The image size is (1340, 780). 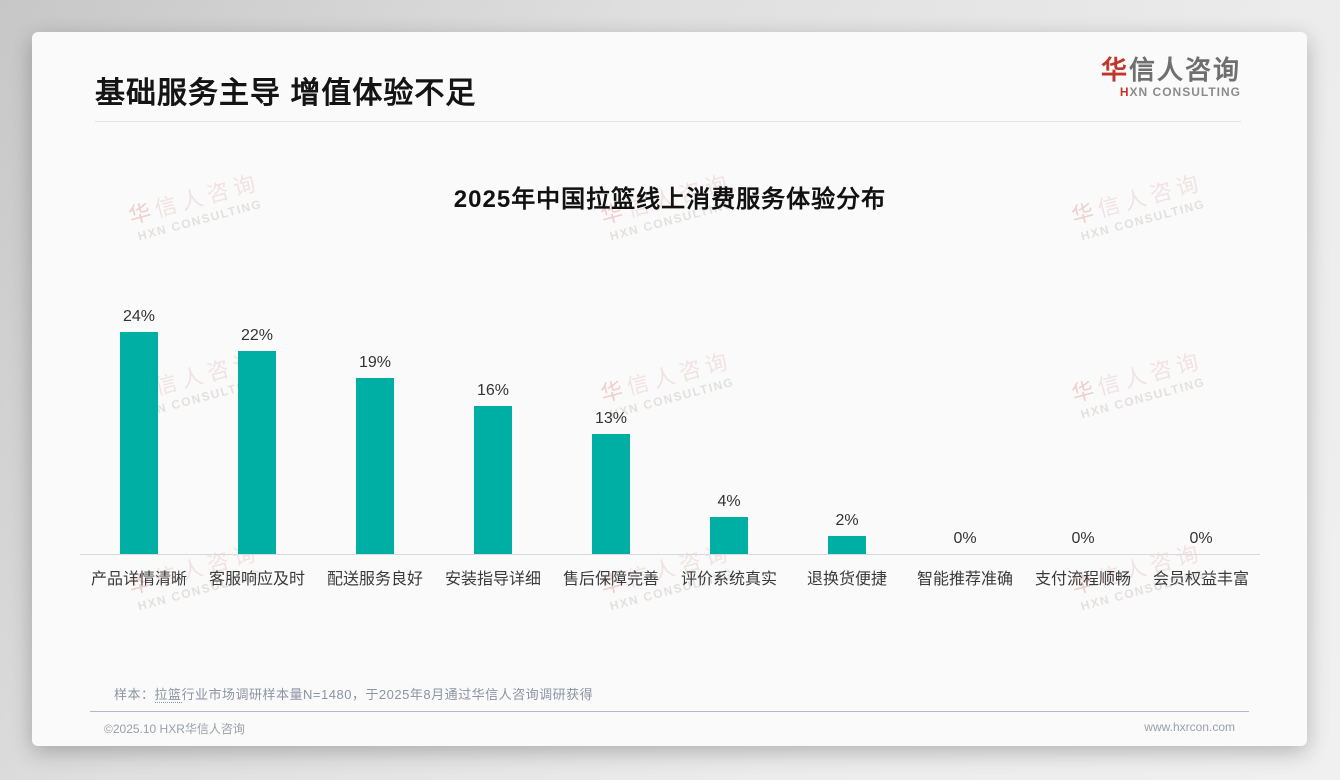 I want to click on bar-value-label: 2%, so click(x=847, y=520).